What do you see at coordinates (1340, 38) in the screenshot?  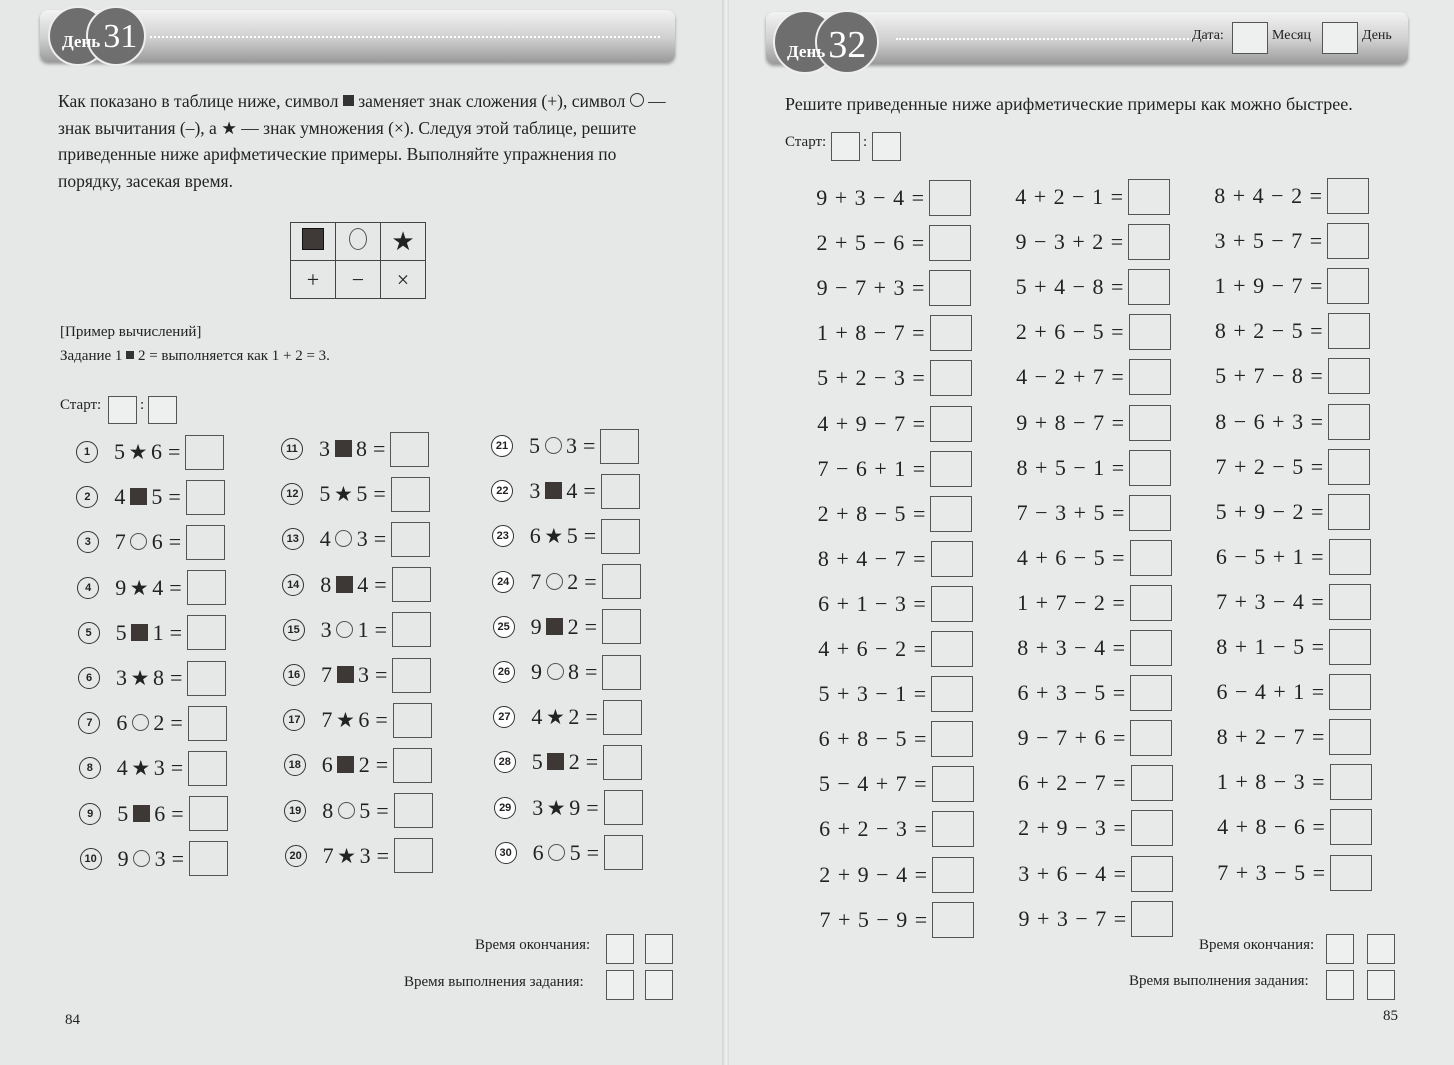 I see `date-day-box` at bounding box center [1340, 38].